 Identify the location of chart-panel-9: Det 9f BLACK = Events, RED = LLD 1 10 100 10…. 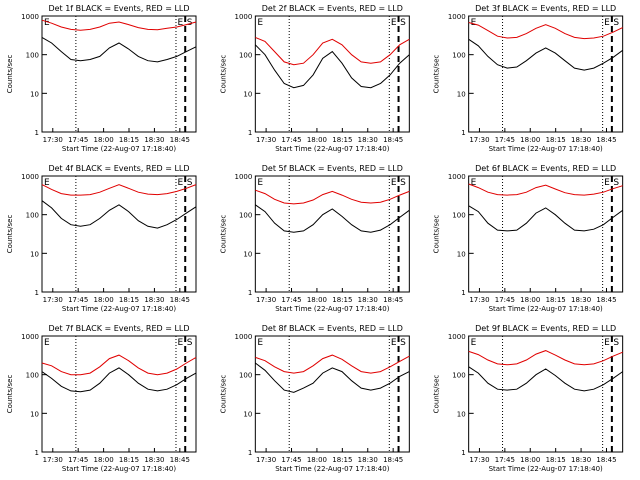
(528, 398).